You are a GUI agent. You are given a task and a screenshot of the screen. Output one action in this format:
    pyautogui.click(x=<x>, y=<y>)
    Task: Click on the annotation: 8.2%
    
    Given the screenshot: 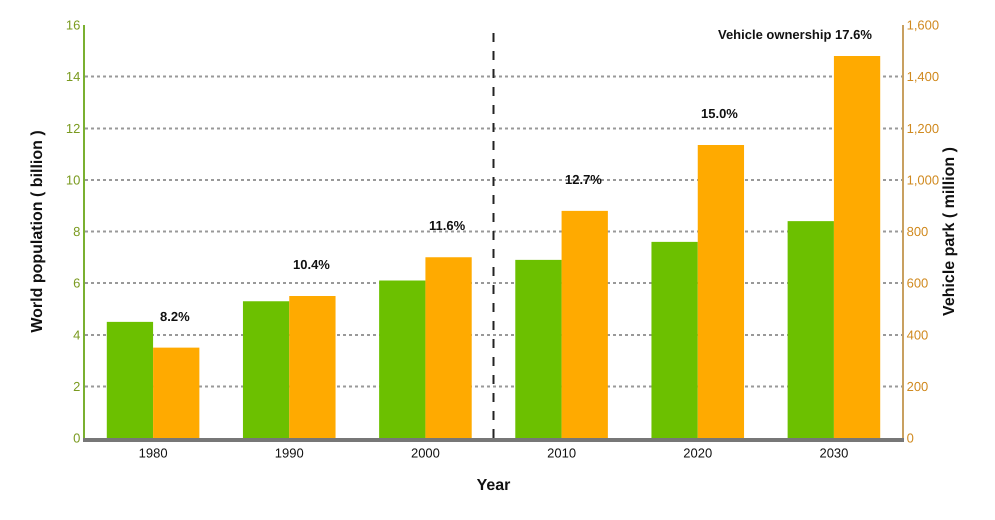 What is the action you would take?
    pyautogui.click(x=175, y=316)
    